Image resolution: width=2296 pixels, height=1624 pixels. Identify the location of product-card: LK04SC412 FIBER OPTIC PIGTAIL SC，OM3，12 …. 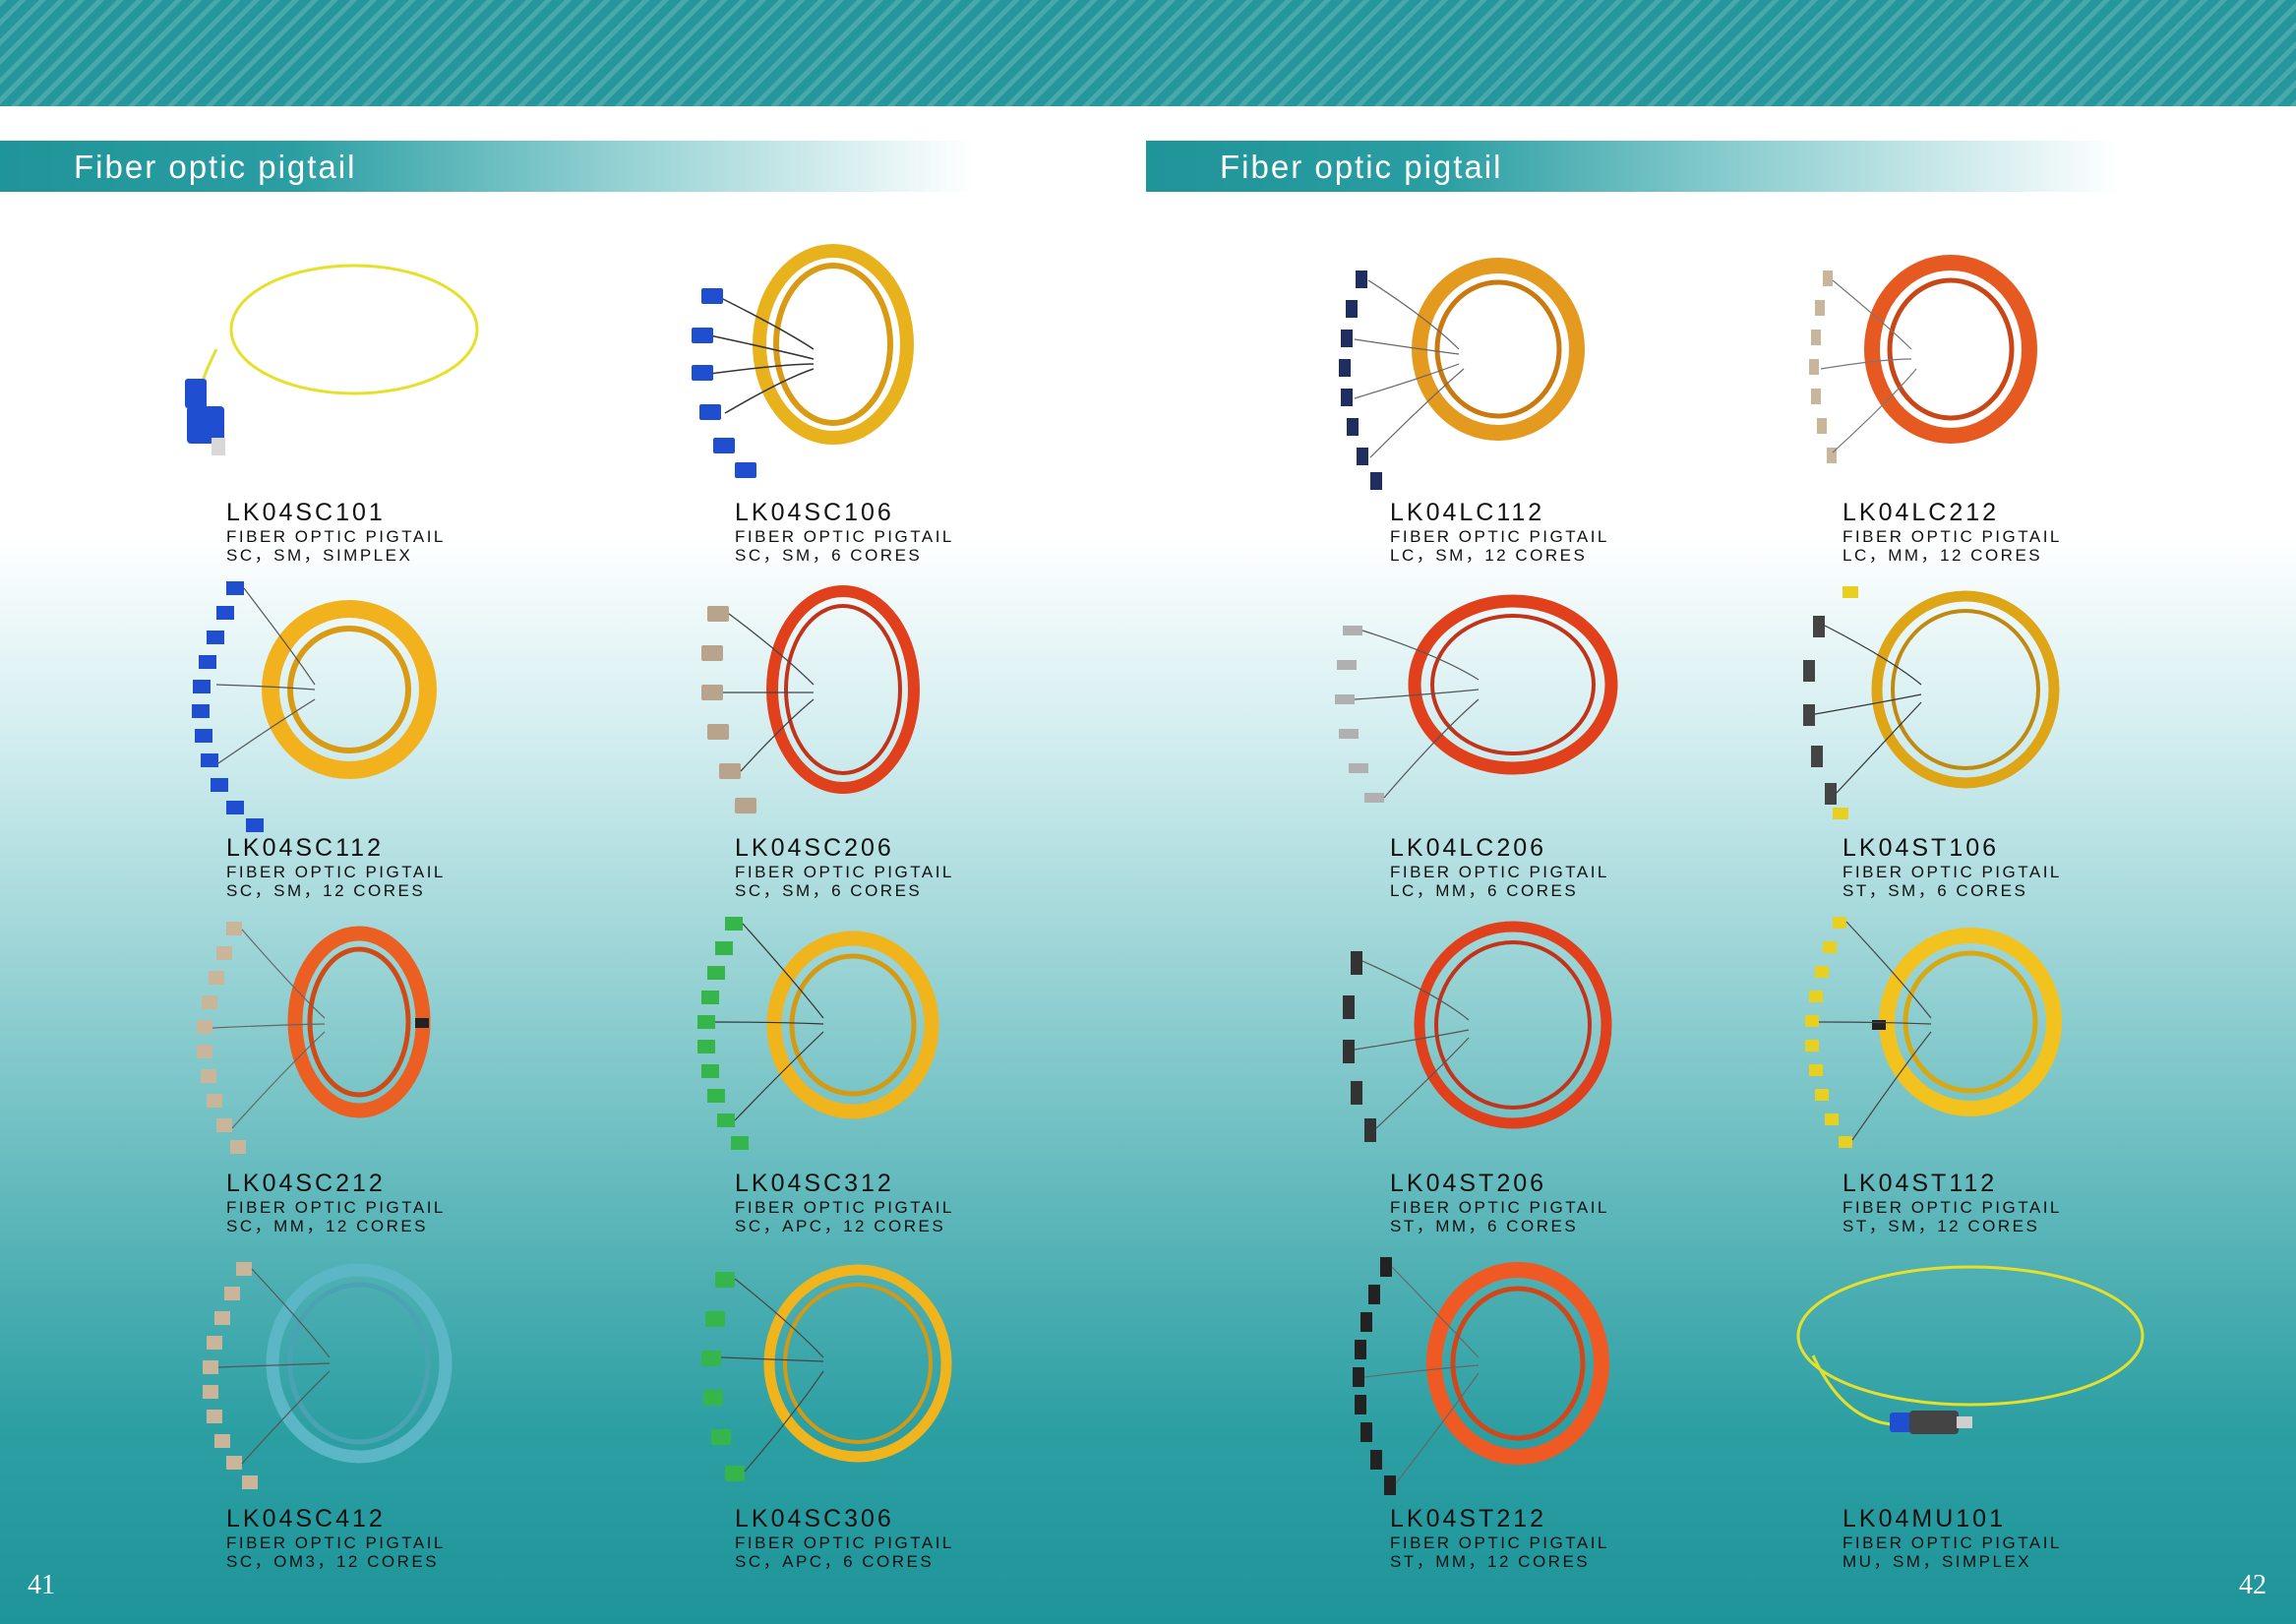
(344, 1414).